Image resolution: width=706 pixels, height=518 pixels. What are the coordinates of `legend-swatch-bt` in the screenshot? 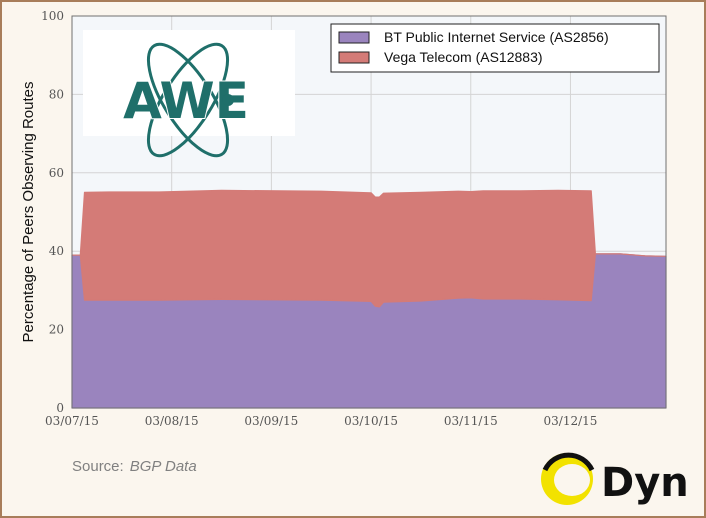 It's located at (354, 37).